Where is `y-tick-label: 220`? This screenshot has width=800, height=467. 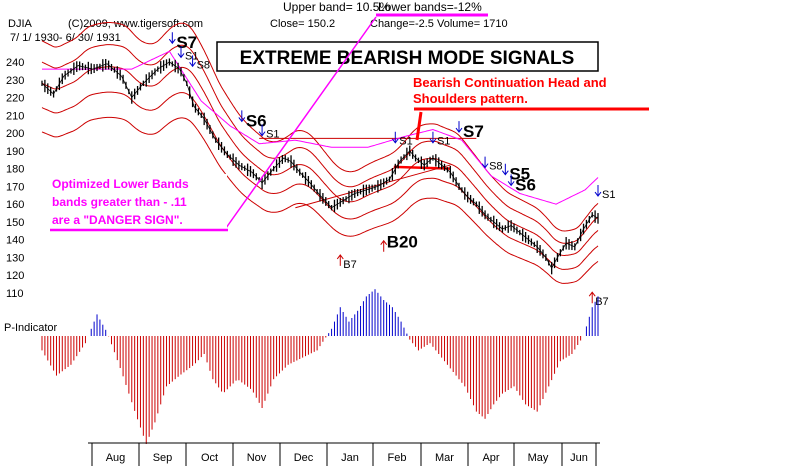 y-tick-label: 220 is located at coordinates (15, 99).